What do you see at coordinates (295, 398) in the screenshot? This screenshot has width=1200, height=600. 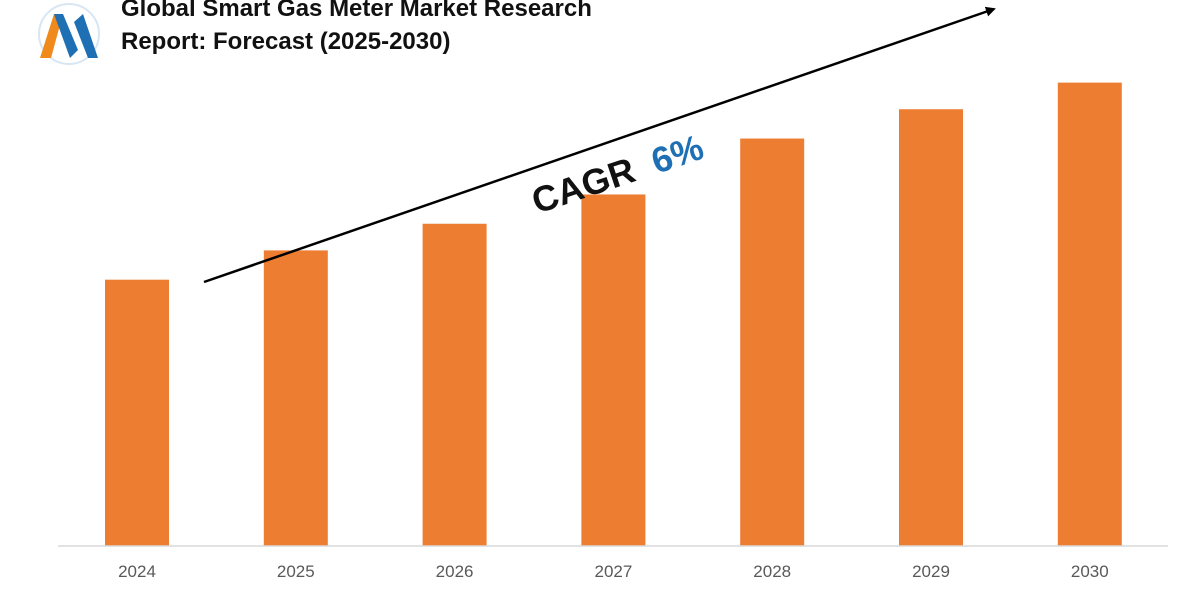 I see `bar-2025` at bounding box center [295, 398].